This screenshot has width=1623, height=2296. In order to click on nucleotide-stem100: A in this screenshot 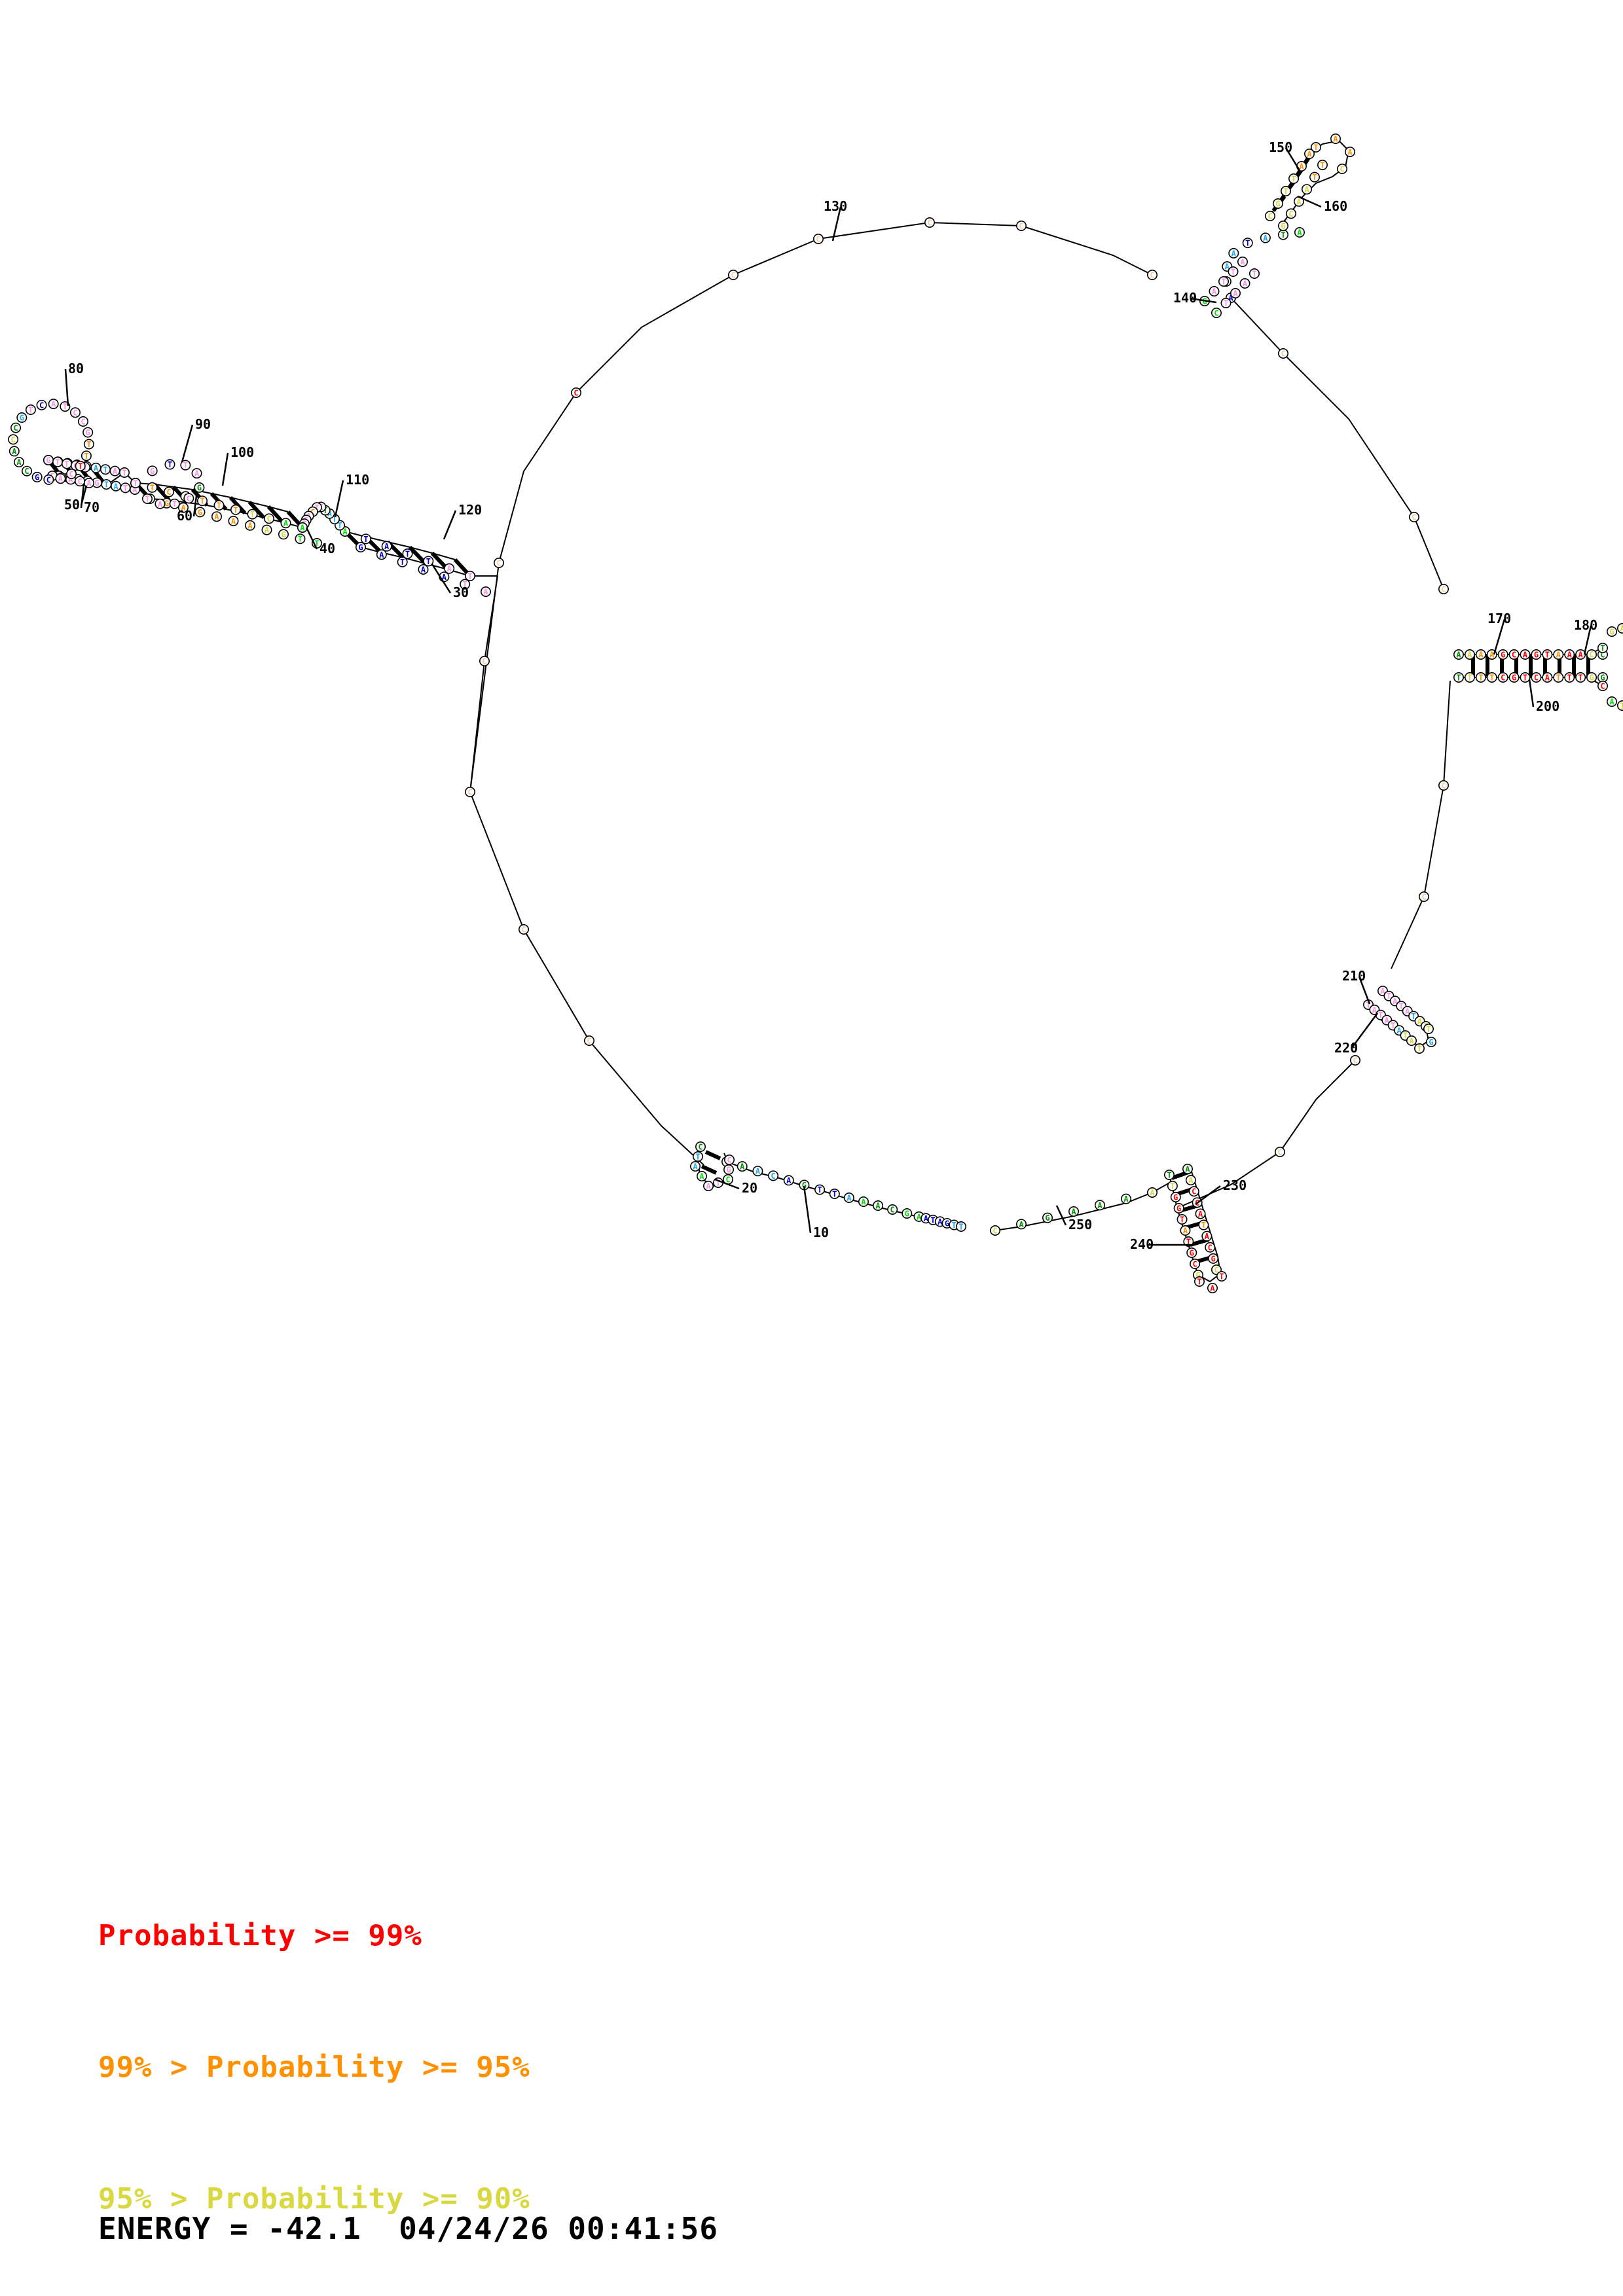, I will do `click(116, 486)`.